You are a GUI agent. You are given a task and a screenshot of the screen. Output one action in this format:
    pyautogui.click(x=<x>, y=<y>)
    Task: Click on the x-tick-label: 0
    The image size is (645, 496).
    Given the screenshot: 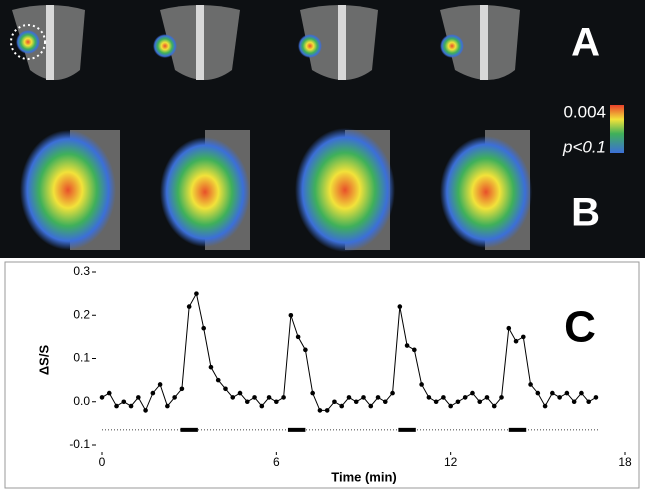 What is the action you would take?
    pyautogui.click(x=102, y=462)
    